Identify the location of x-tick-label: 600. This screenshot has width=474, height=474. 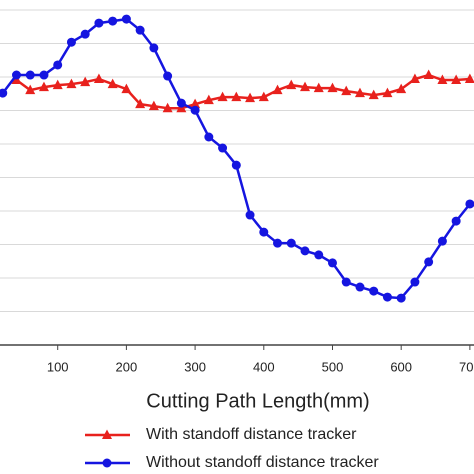
(401, 366).